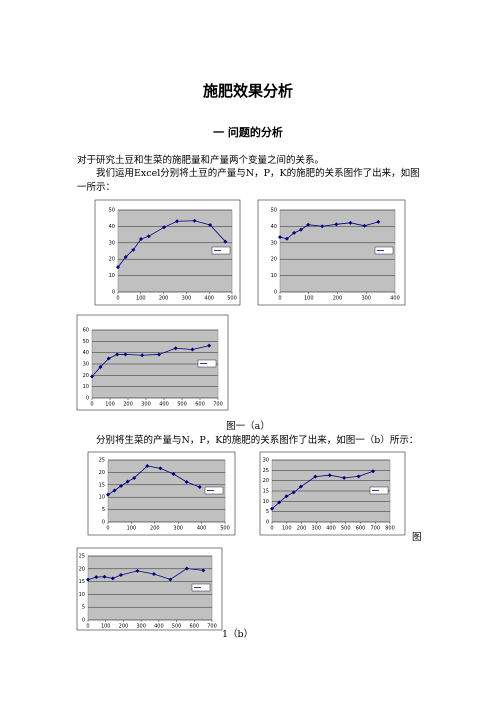  I want to click on y-tick-label: 40, so click(274, 227).